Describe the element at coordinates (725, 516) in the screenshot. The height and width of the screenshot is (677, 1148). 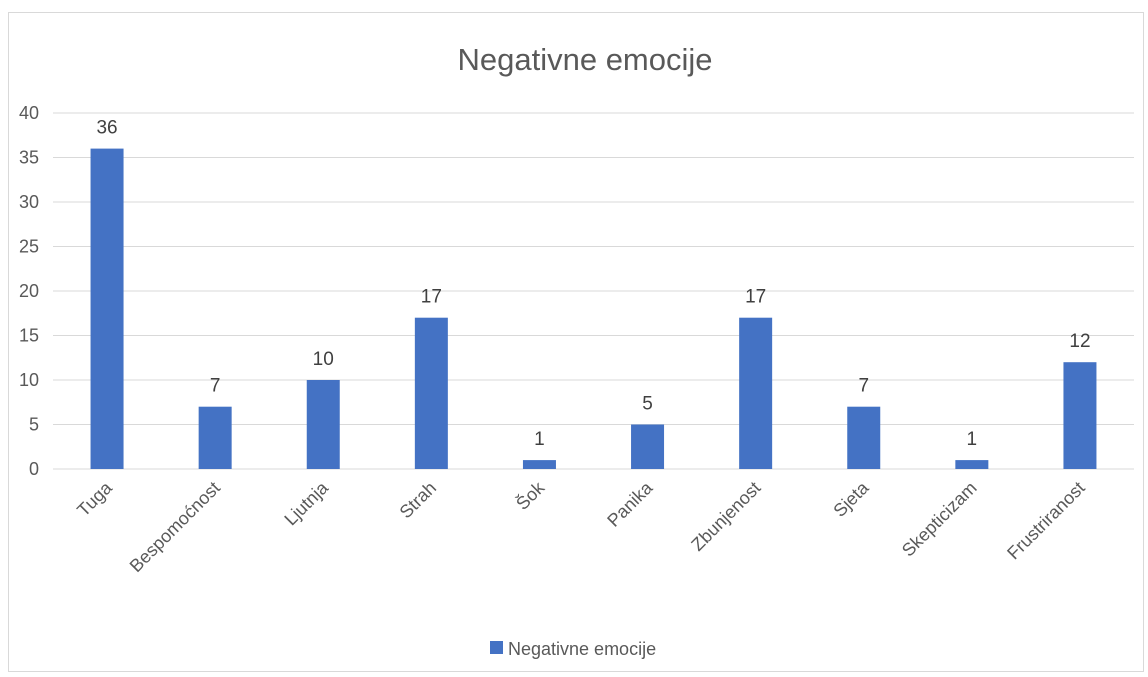
I see `x-category-label: Zbunjenost` at that location.